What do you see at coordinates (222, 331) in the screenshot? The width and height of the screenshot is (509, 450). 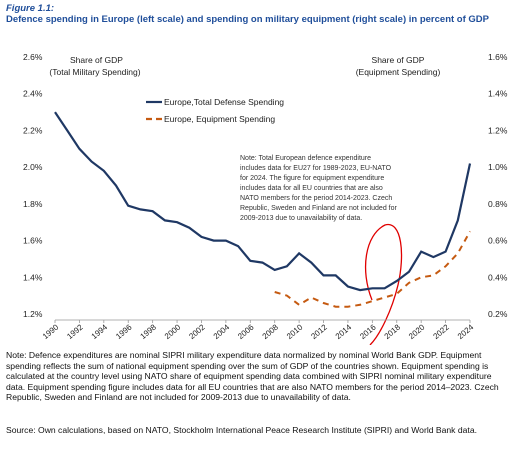 I see `x-tick-label: 2004` at bounding box center [222, 331].